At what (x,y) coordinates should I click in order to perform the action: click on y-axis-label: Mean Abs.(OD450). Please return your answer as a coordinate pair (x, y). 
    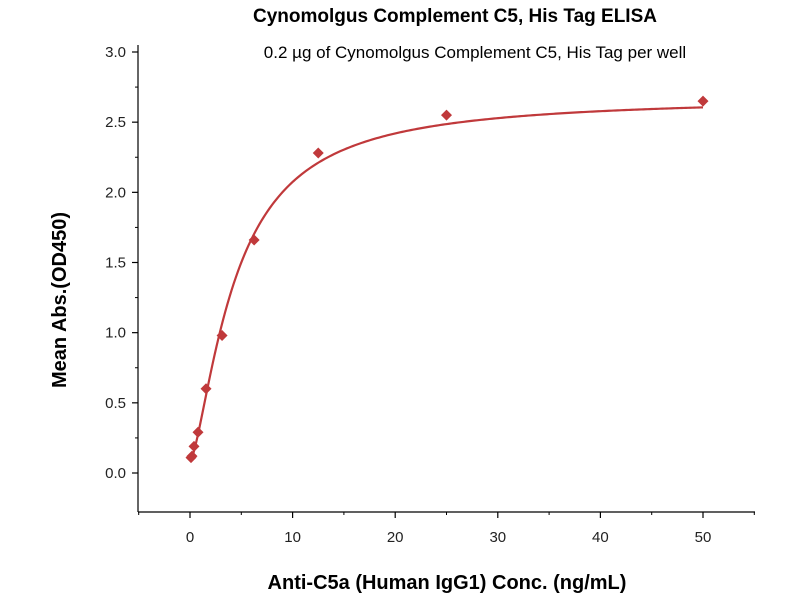
    Looking at the image, I should click on (60, 300).